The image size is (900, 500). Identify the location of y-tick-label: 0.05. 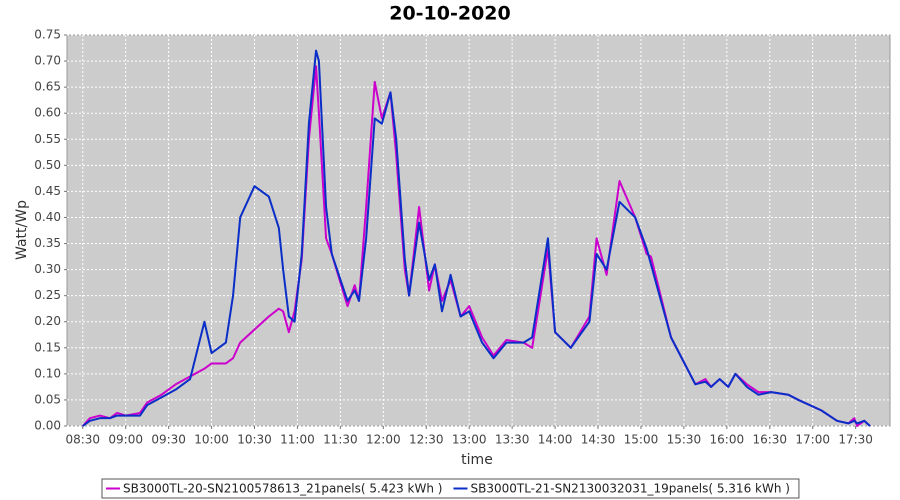
(47, 399).